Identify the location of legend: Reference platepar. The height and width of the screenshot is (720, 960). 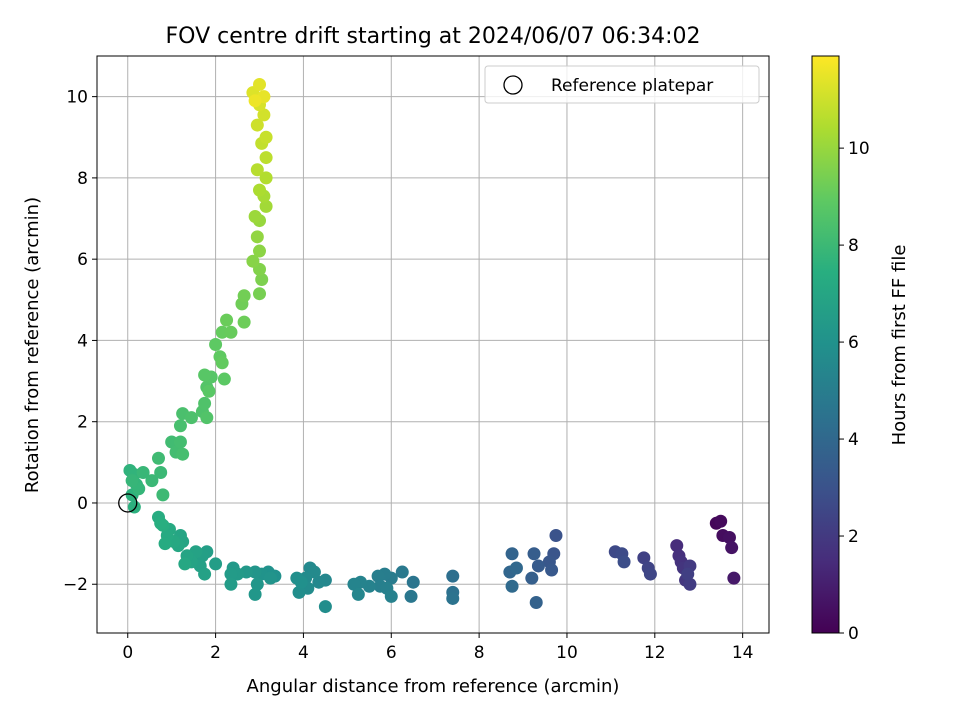
(622, 84).